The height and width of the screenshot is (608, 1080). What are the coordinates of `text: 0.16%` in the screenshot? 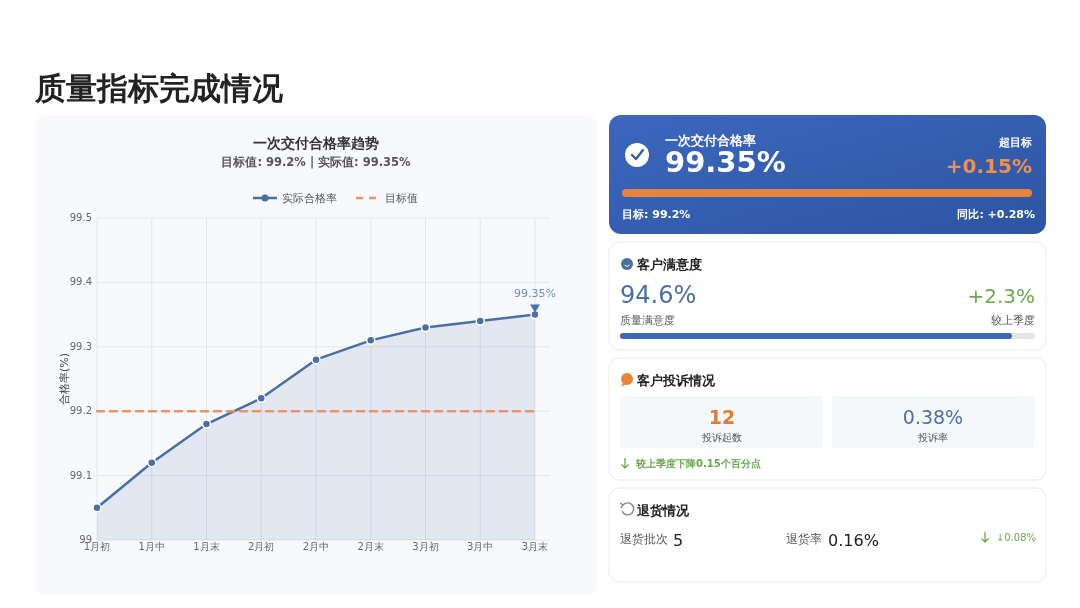 It's located at (853, 540).